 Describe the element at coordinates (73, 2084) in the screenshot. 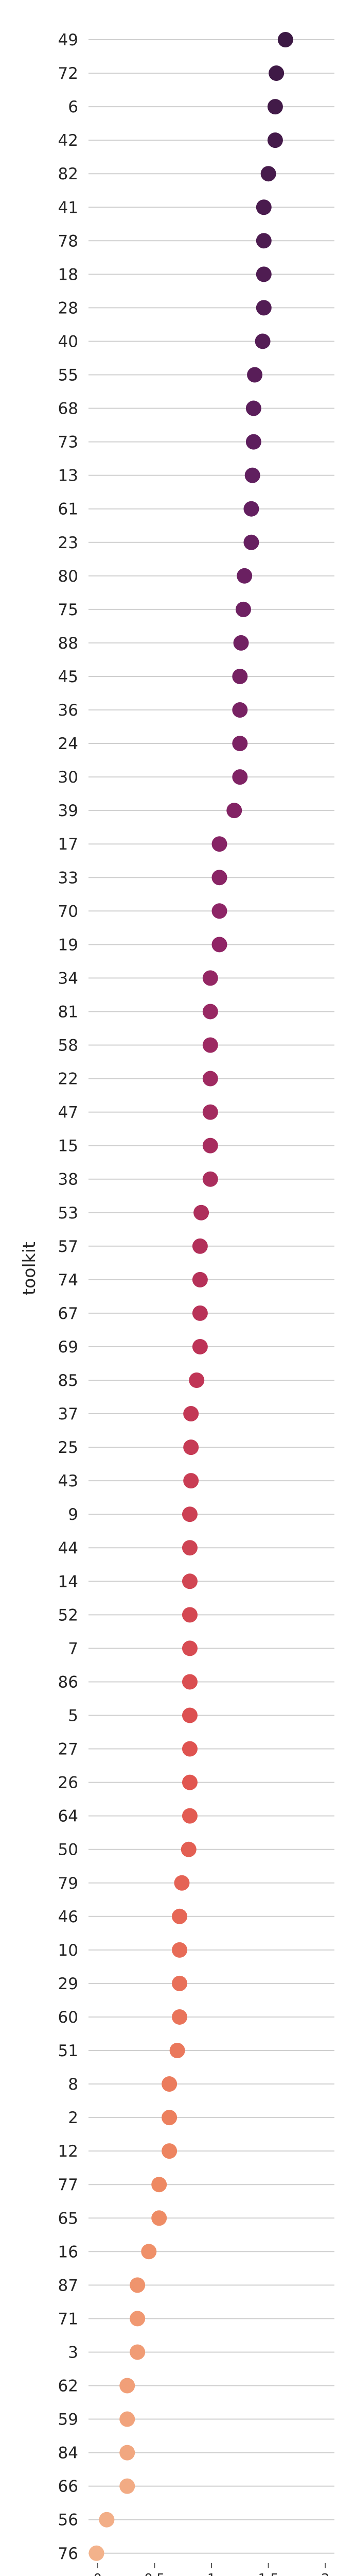

I see `y-tick-label: 8` at that location.